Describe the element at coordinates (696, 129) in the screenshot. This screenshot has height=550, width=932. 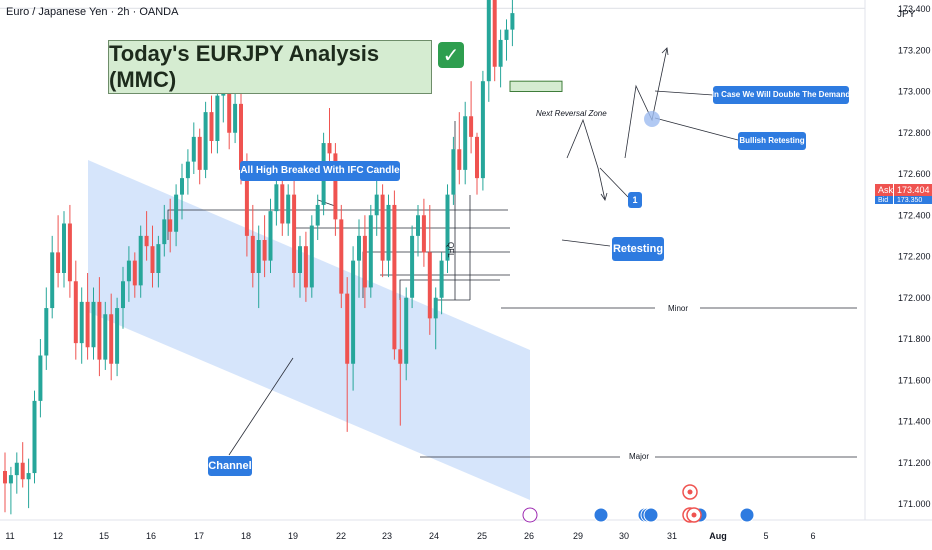
I see `callout-pointer-bullish` at that location.